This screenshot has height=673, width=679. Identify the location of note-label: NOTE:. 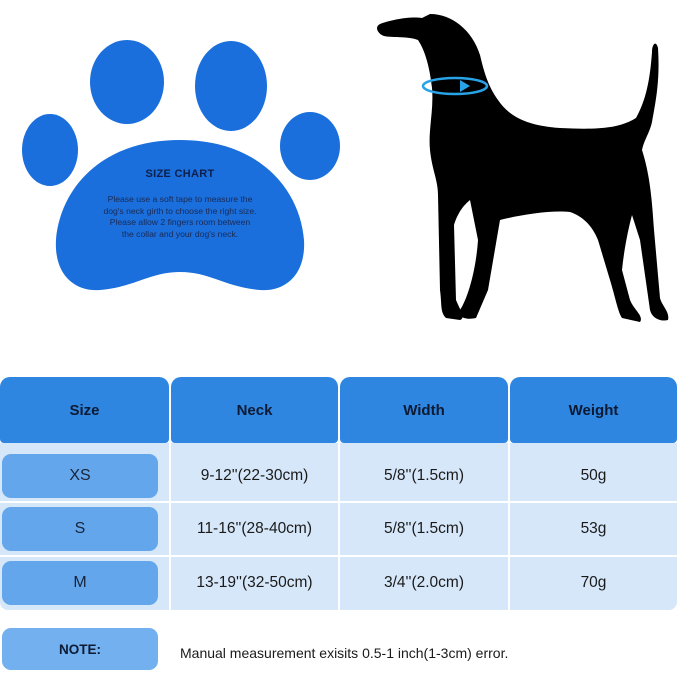
(80, 649).